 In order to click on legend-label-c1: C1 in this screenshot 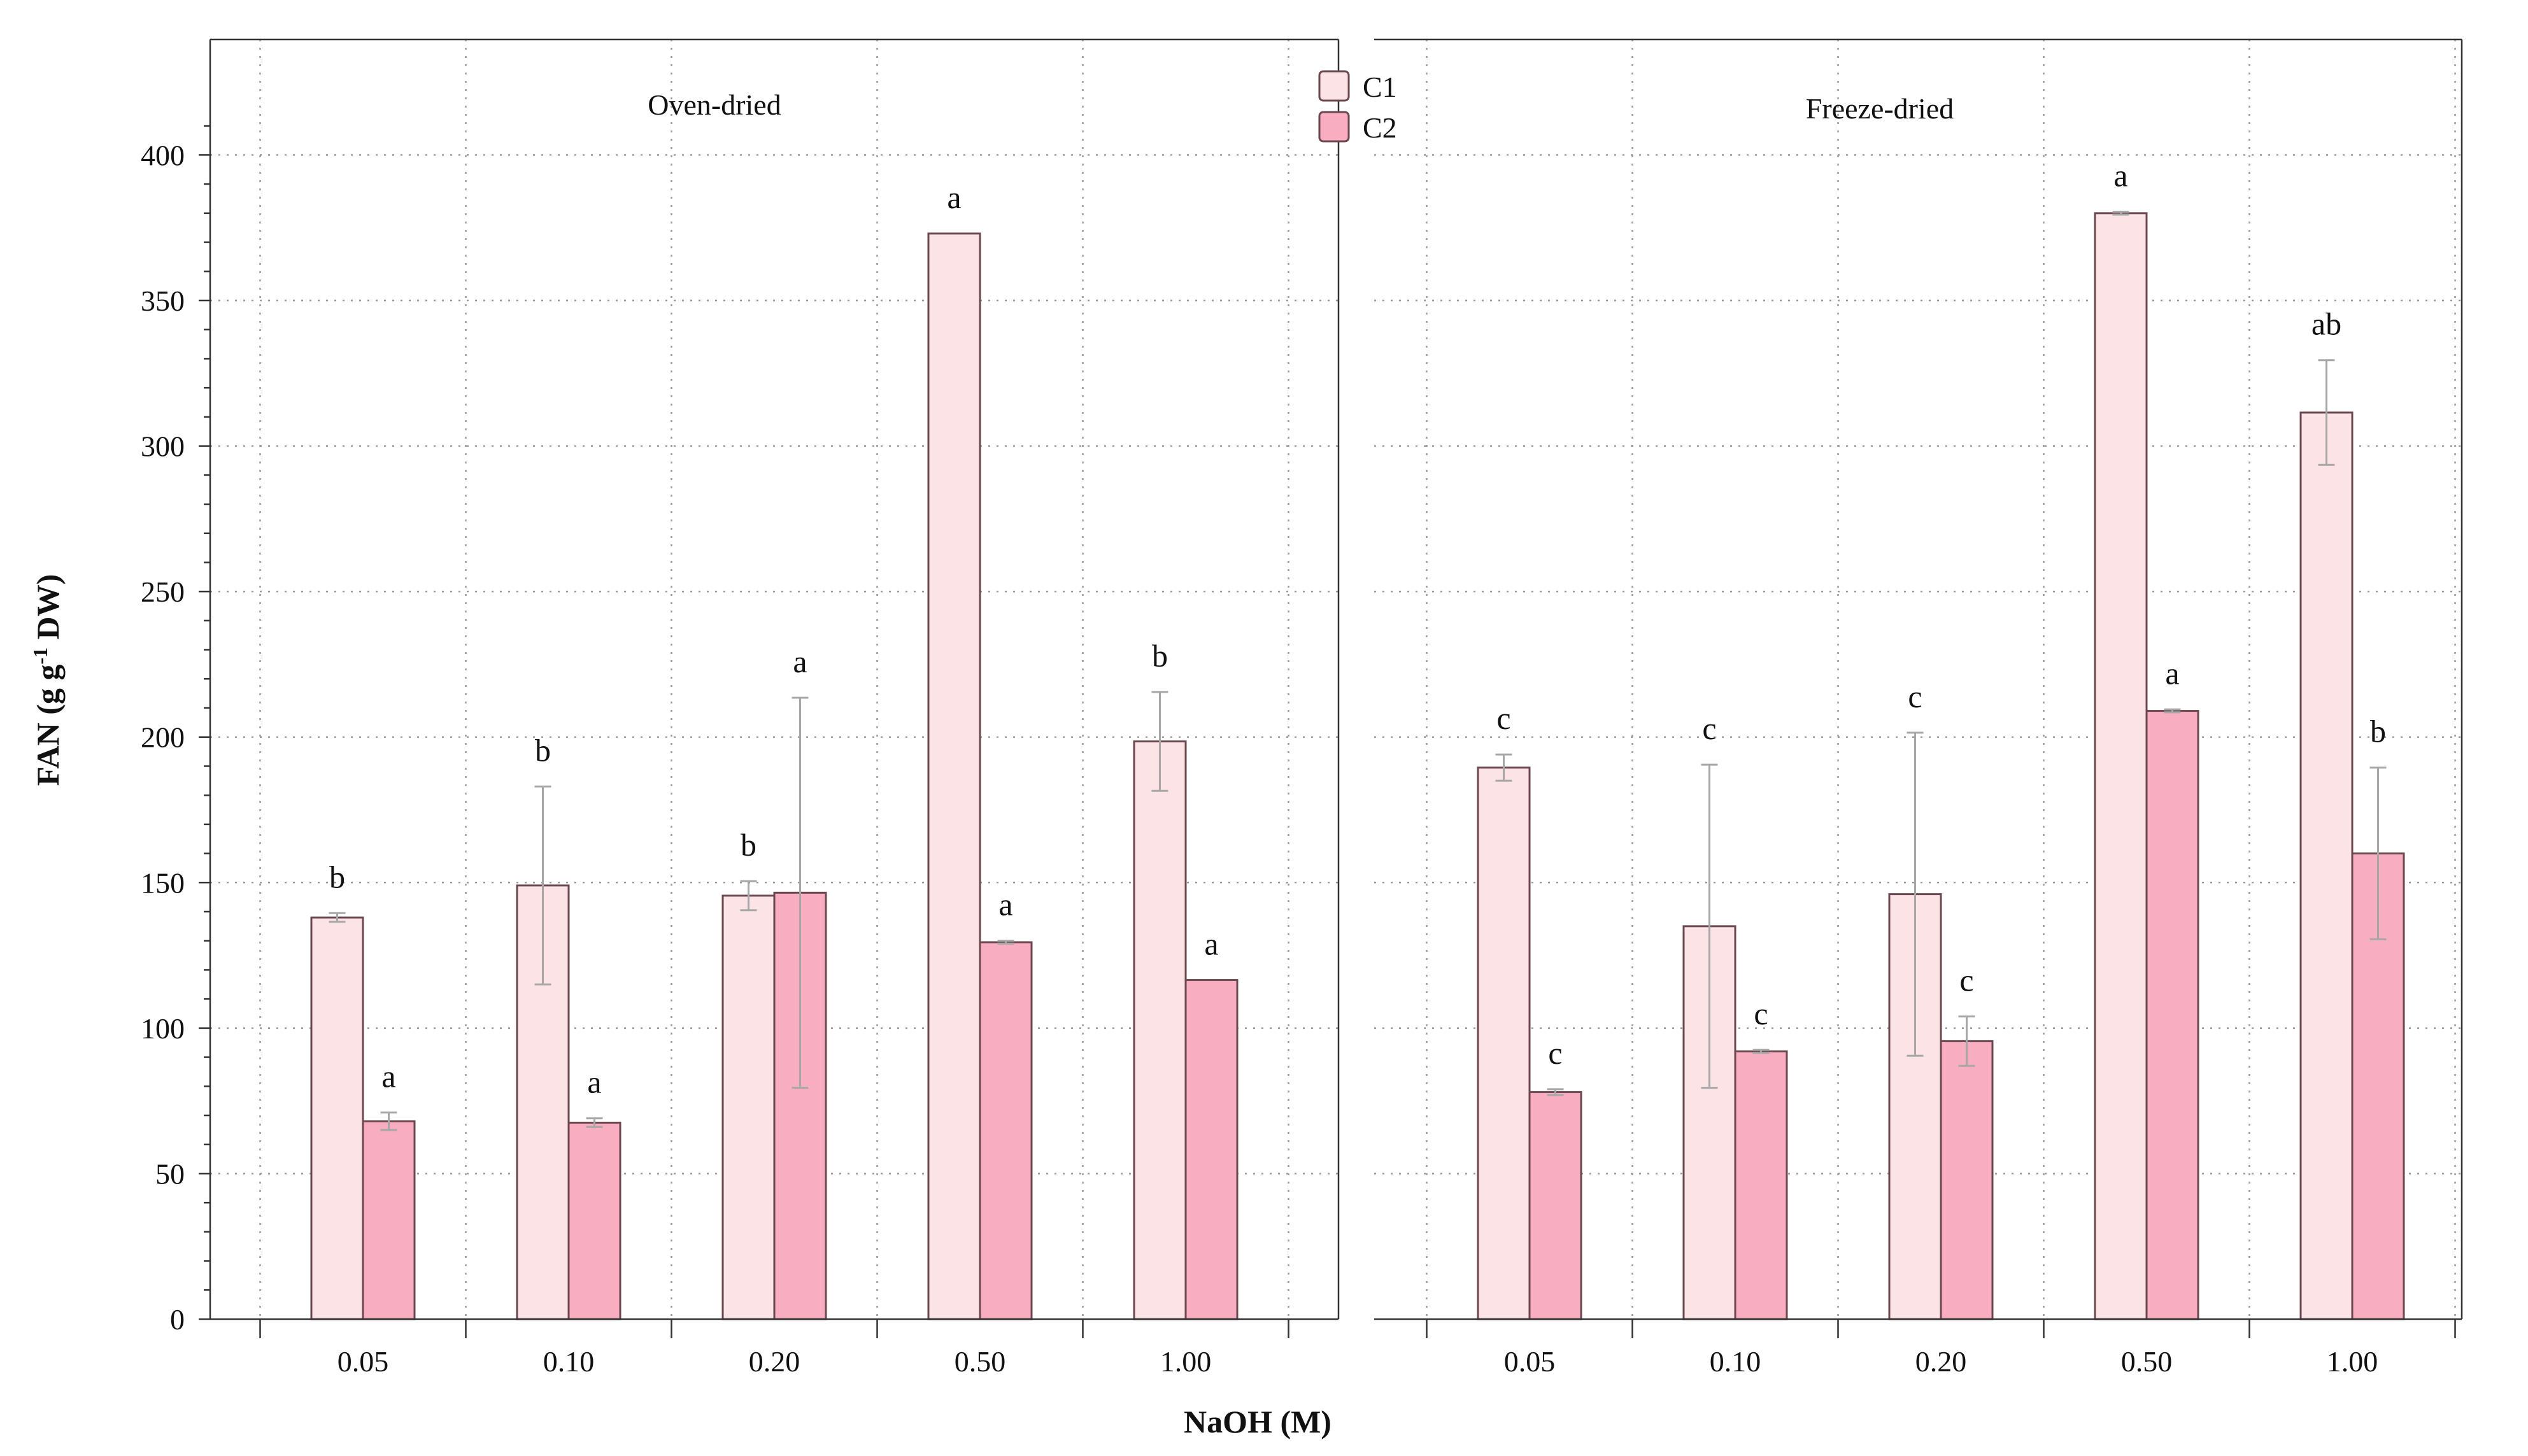, I will do `click(1380, 87)`.